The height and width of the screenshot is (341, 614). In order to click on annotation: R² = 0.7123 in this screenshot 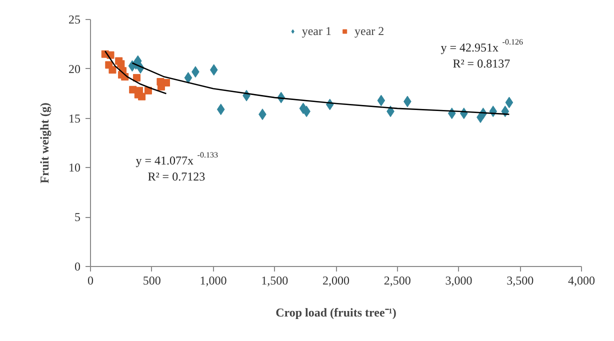, I will do `click(177, 177)`.